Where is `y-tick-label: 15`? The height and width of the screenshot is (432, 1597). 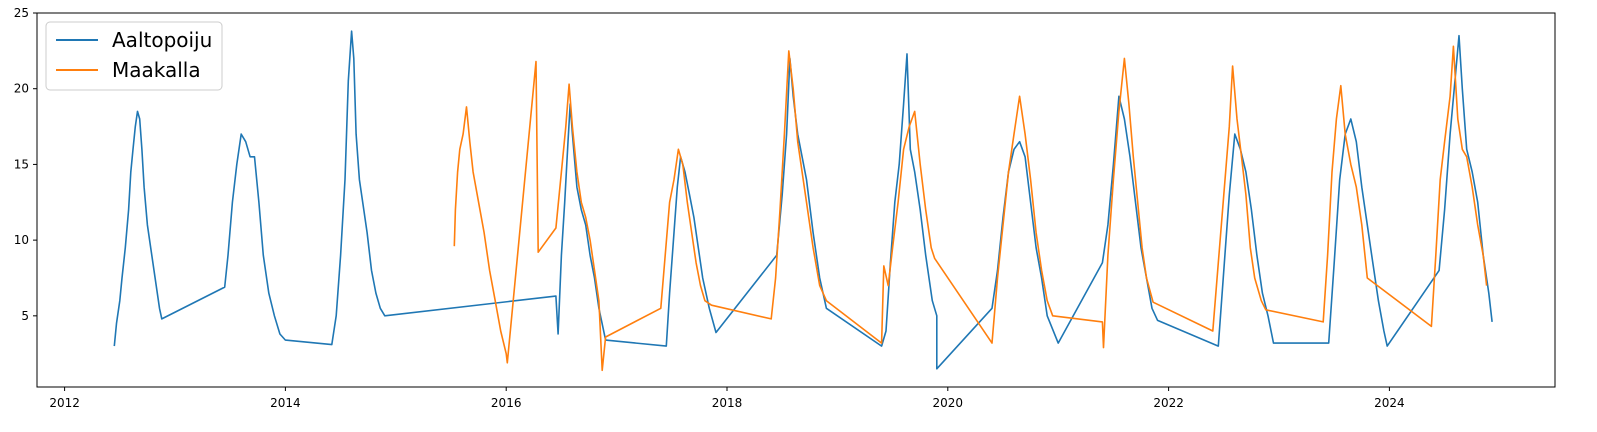 y-tick-label: 15 is located at coordinates (21, 164).